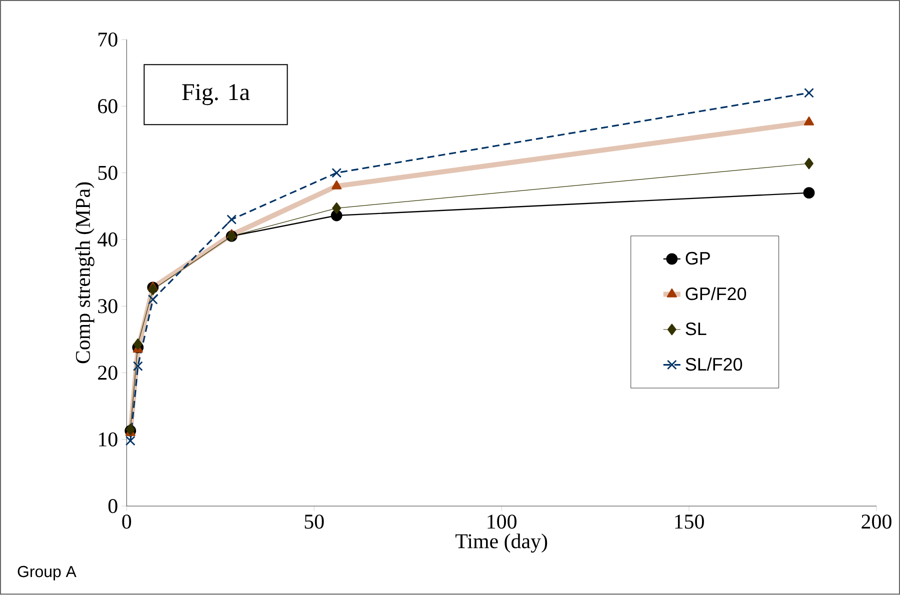 The height and width of the screenshot is (595, 900). I want to click on y-tick-label: 50, so click(108, 173).